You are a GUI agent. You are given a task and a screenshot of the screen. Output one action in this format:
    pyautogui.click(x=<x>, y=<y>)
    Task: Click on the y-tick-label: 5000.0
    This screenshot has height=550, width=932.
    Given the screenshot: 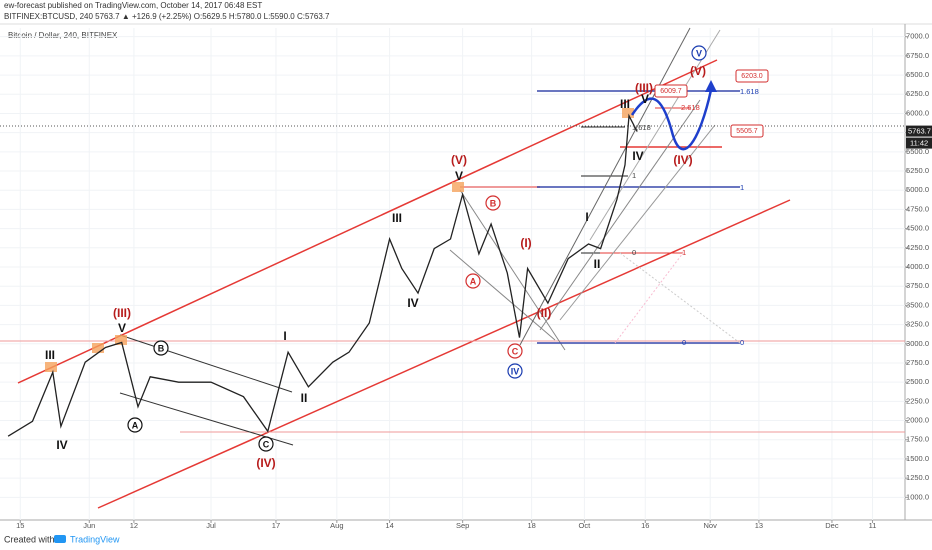 What is the action you would take?
    pyautogui.click(x=917, y=189)
    